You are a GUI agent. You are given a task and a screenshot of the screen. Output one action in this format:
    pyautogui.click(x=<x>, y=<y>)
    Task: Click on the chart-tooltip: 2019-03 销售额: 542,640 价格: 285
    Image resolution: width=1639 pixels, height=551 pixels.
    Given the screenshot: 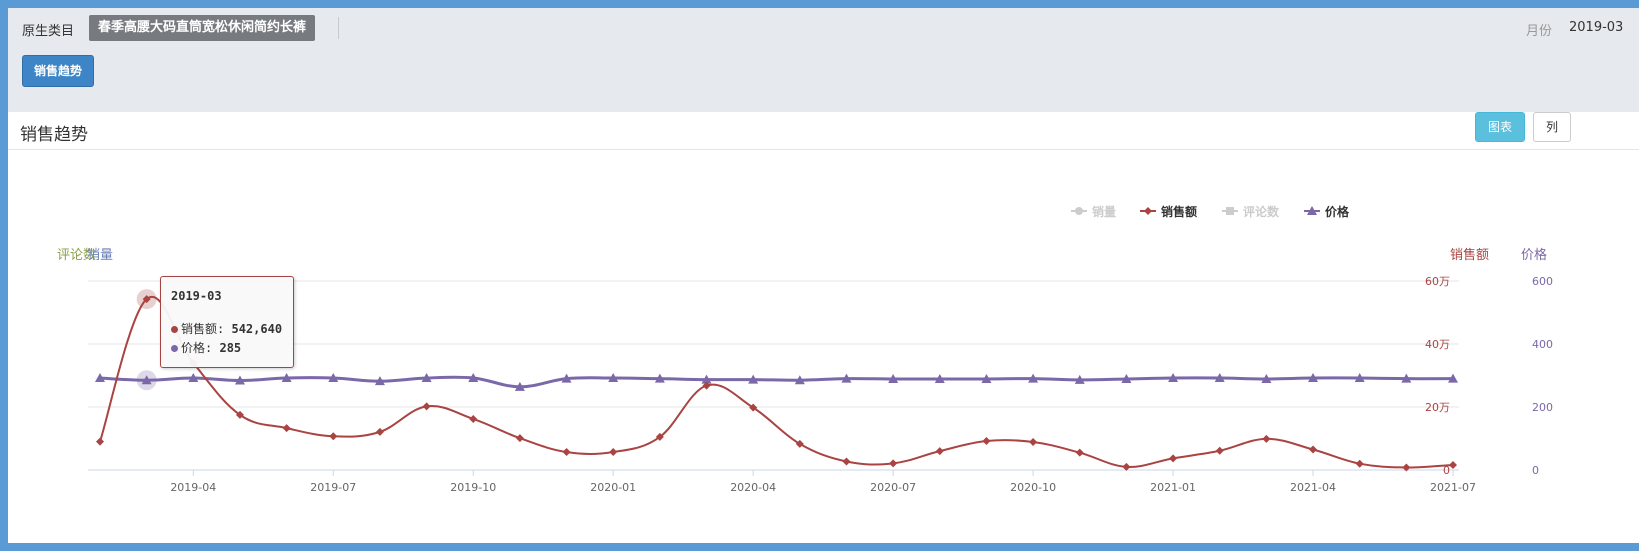 What is the action you would take?
    pyautogui.click(x=227, y=322)
    